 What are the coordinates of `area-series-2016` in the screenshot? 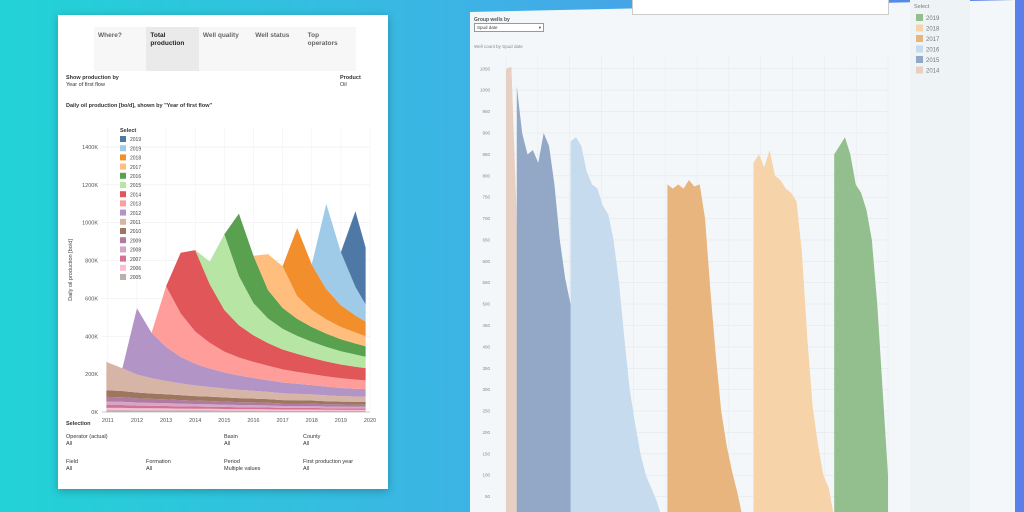 It's located at (615, 324).